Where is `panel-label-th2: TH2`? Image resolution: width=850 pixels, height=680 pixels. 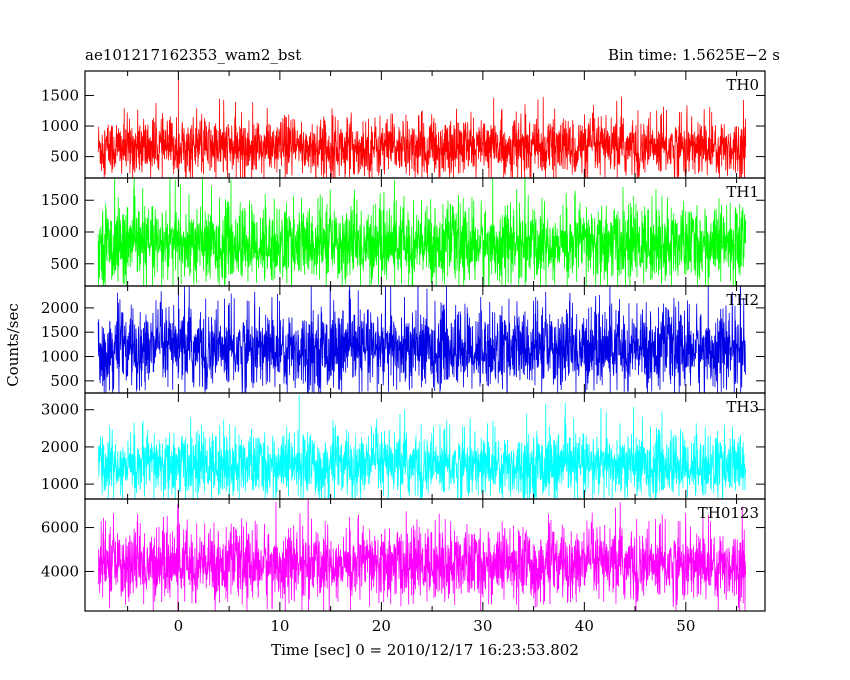 panel-label-th2: TH2 is located at coordinates (742, 300).